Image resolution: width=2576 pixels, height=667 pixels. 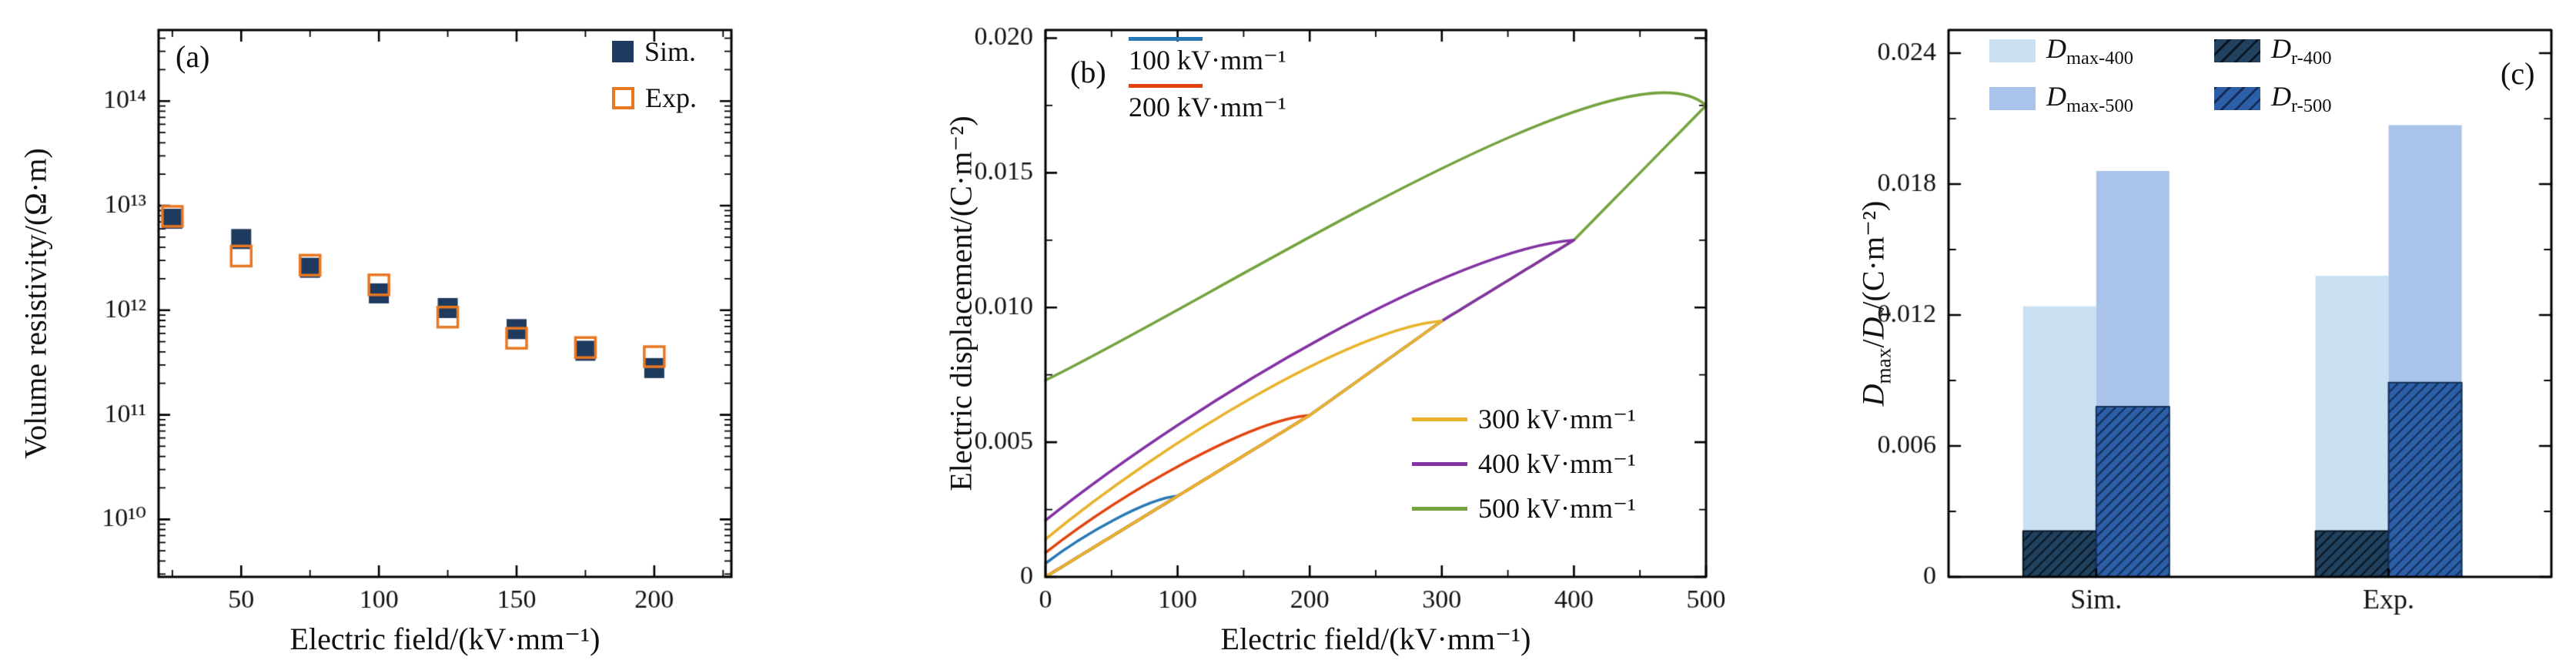 What do you see at coordinates (2312, 58) in the screenshot?
I see `legend-dr400-sub: r-400` at bounding box center [2312, 58].